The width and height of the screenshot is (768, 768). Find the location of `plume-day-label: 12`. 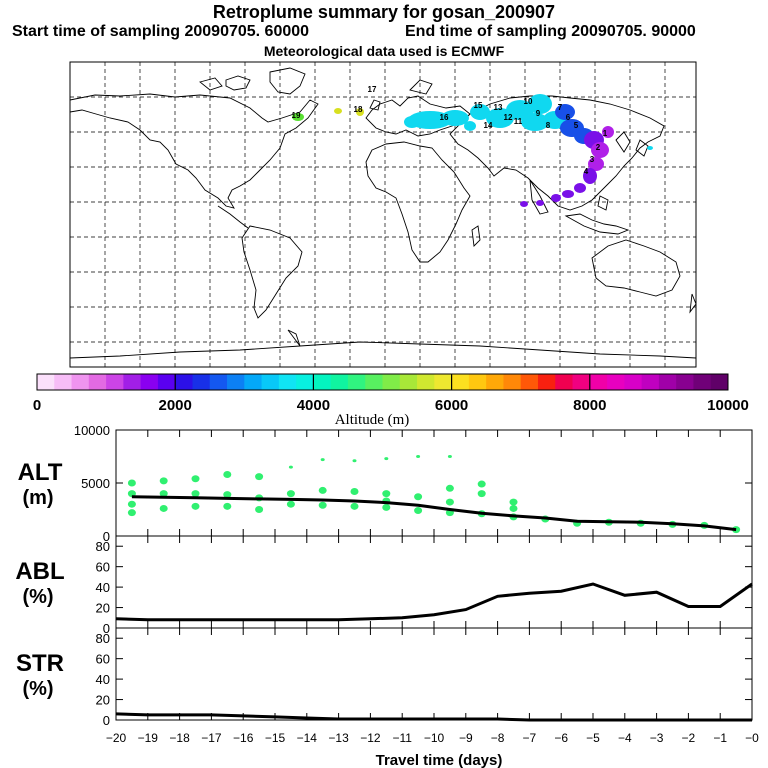

plume-day-label: 12 is located at coordinates (508, 117).